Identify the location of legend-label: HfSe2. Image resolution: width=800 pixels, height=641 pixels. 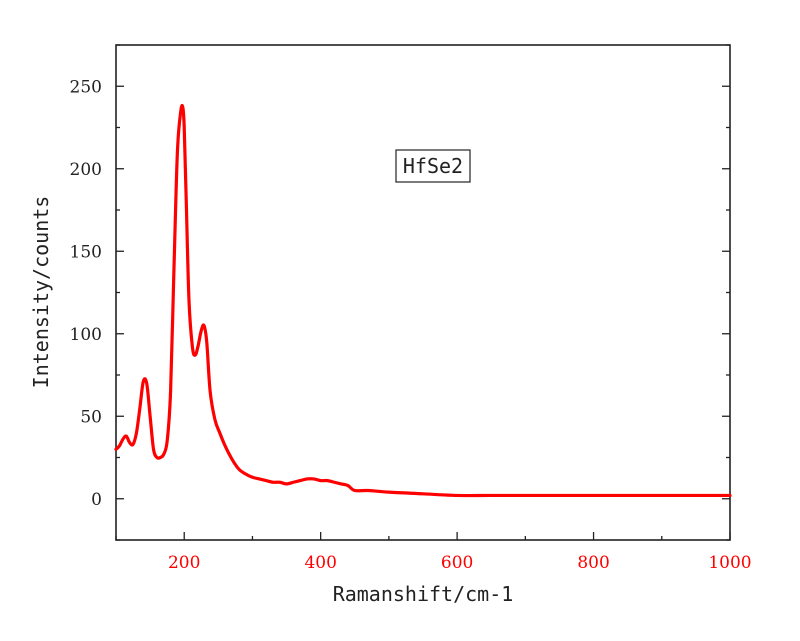
(433, 166).